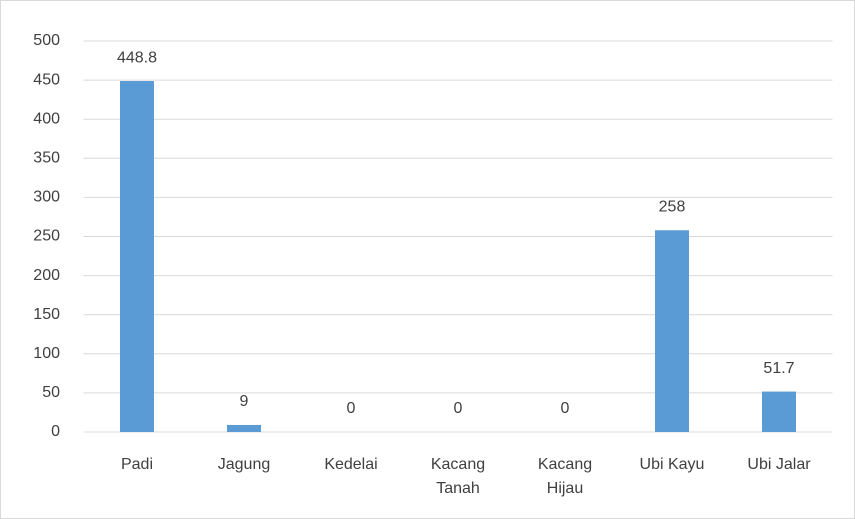  I want to click on x-tick-label: Ubi Kayu, so click(672, 464).